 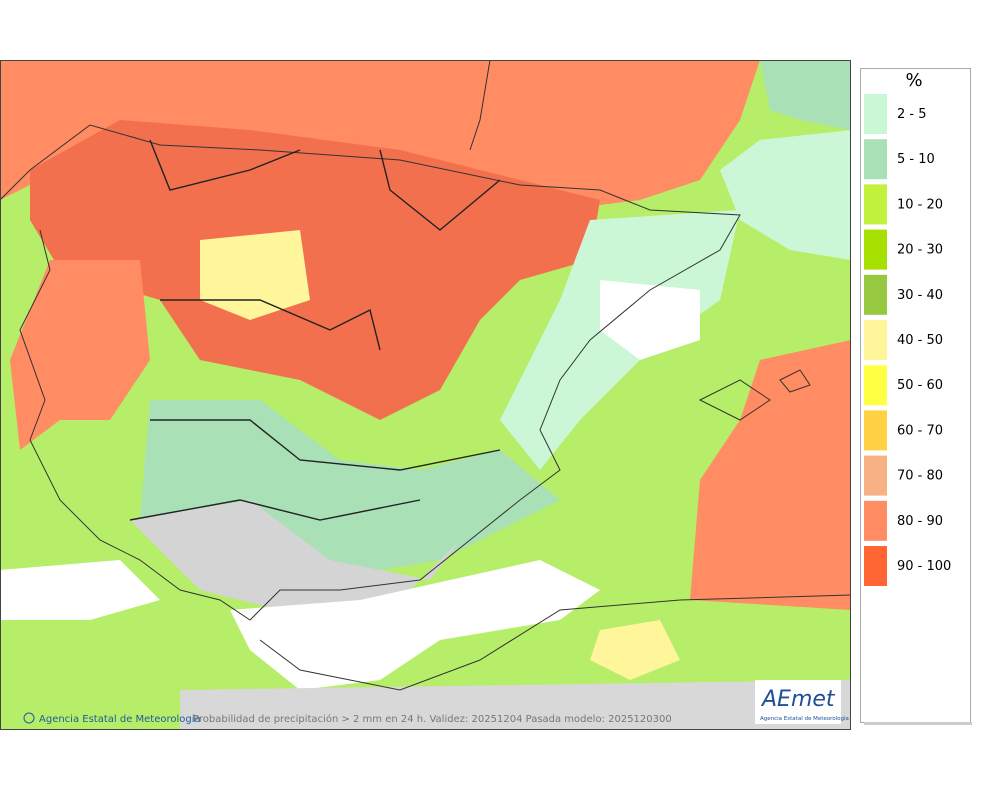 I want to click on legend-label: 80 - 90, so click(x=920, y=521).